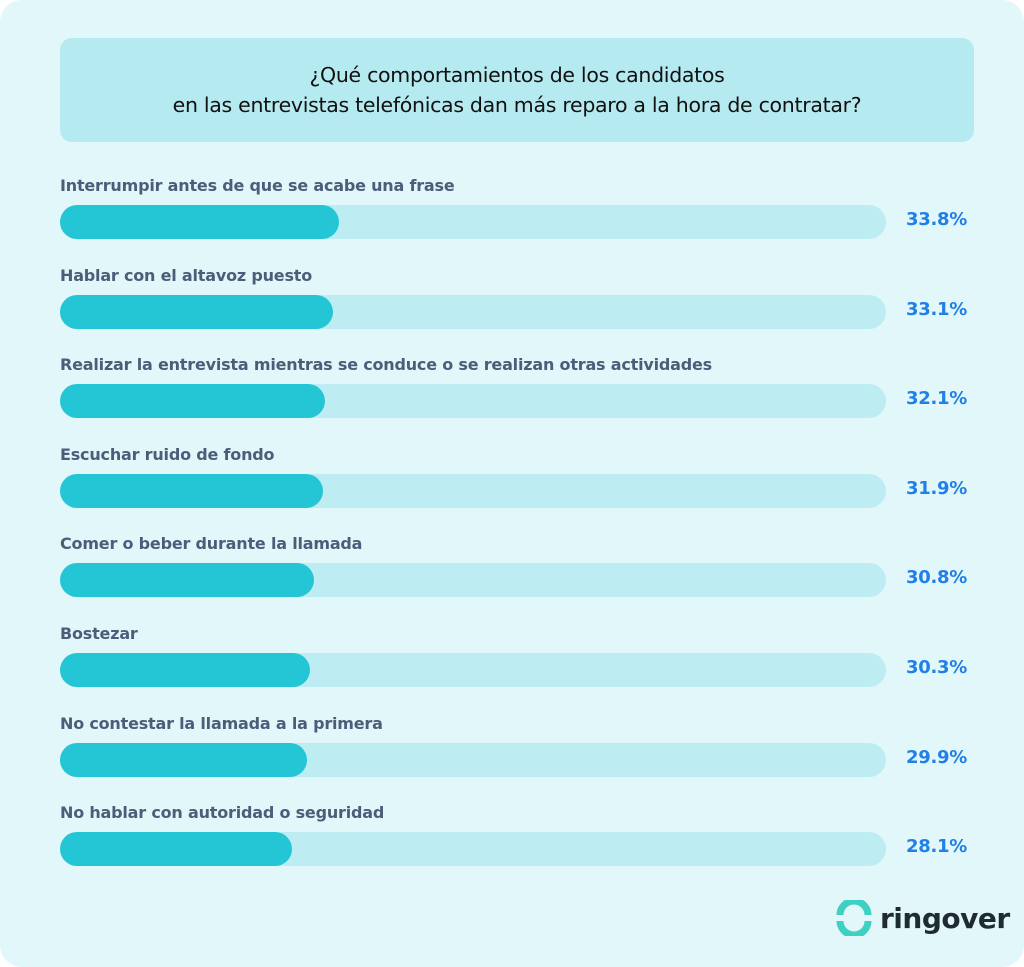 Image resolution: width=1024 pixels, height=967 pixels. What do you see at coordinates (936, 399) in the screenshot?
I see `bar-value-label: 32.1%` at bounding box center [936, 399].